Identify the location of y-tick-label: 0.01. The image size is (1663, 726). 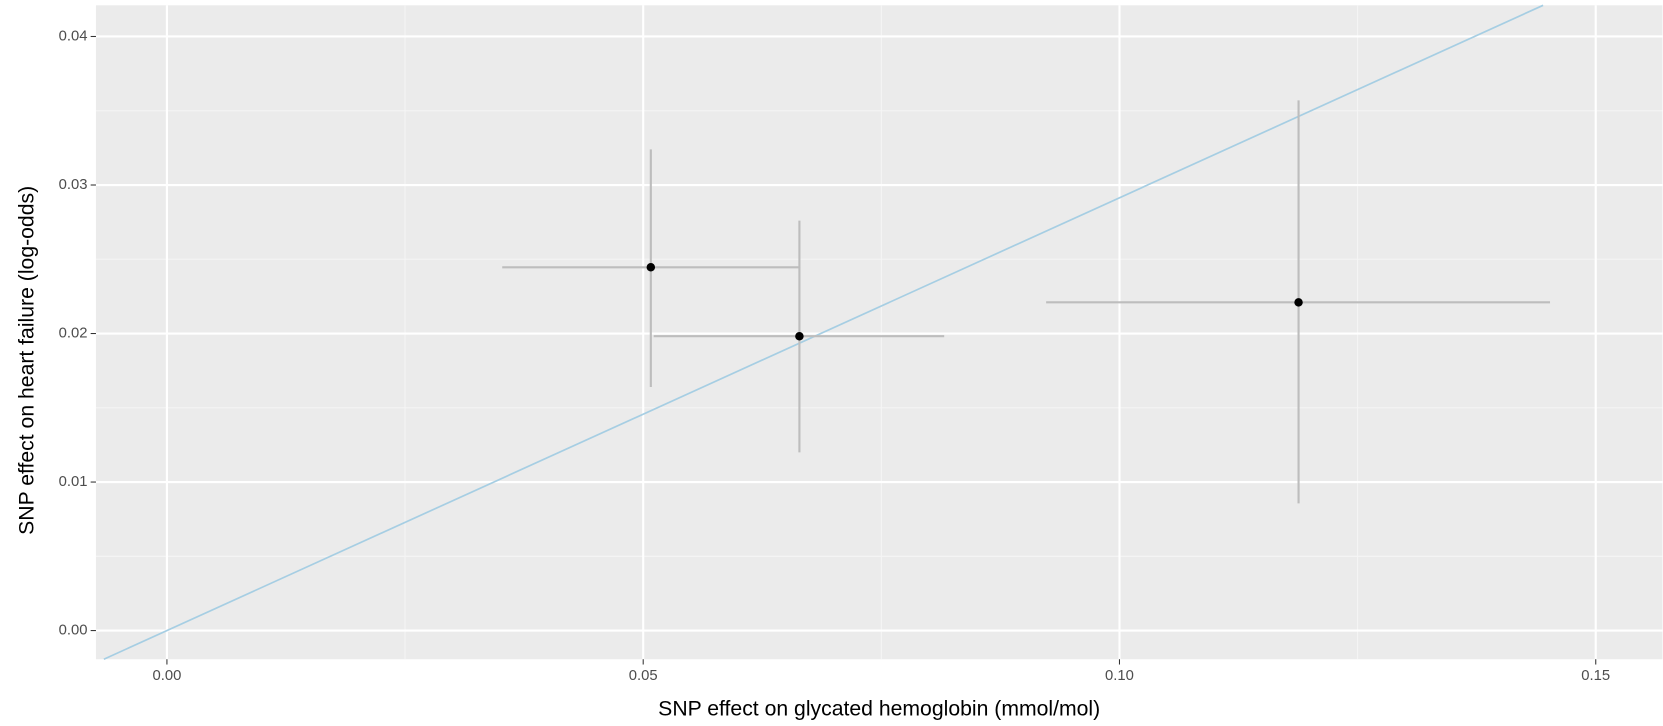
(73, 482).